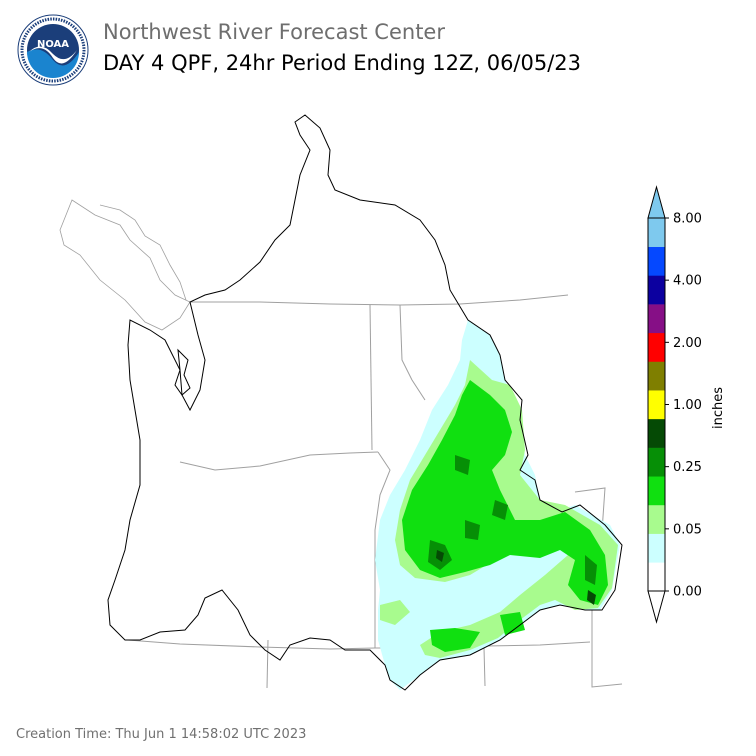 The width and height of the screenshot is (756, 756). What do you see at coordinates (267, 664) in the screenshot?
I see `ca-nv-line` at bounding box center [267, 664].